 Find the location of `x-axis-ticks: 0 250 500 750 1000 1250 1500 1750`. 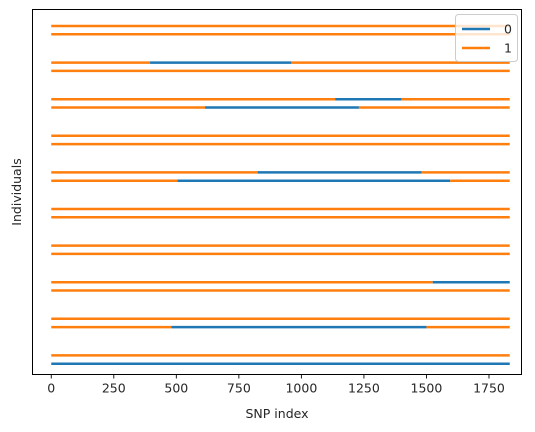

x-axis-ticks: 0 250 500 750 1000 1250 1500 1750 is located at coordinates (276, 385).